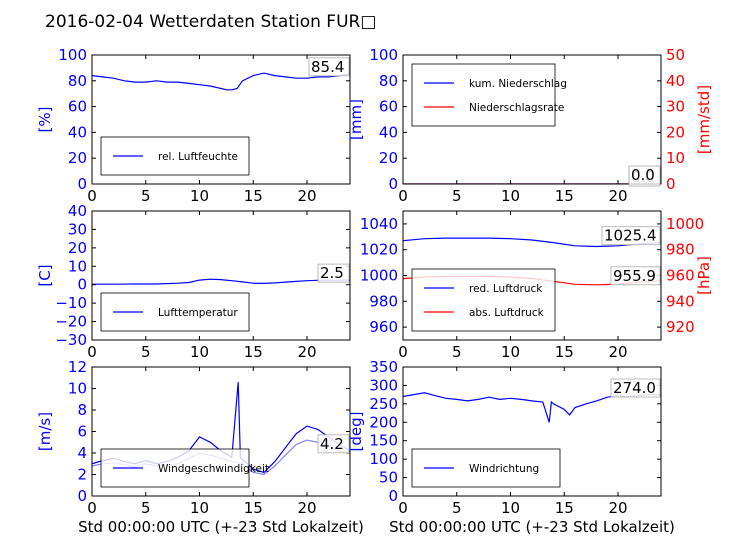 This screenshot has width=736, height=552. What do you see at coordinates (82, 453) in the screenshot?
I see `y-tick-label: 4` at bounding box center [82, 453].